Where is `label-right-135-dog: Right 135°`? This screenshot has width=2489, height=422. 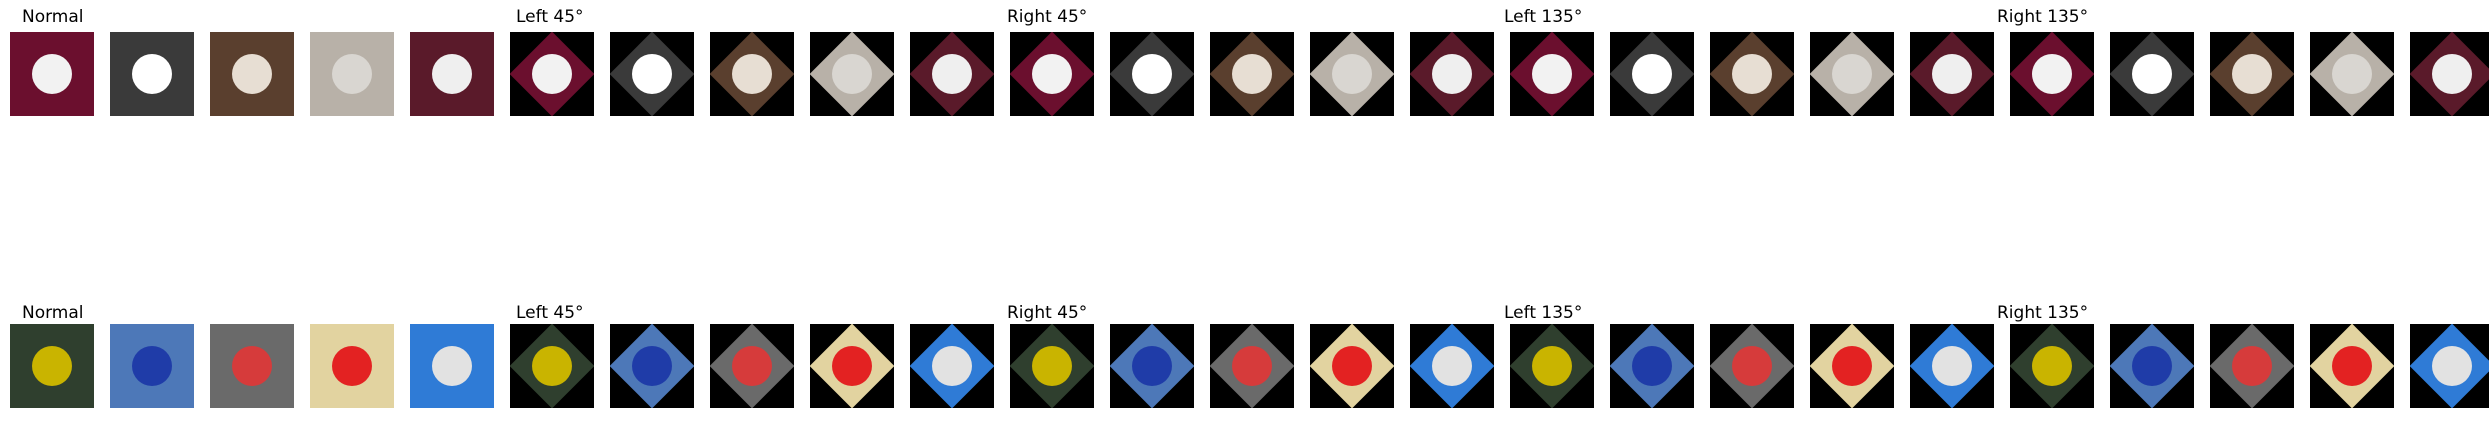
label-right-135-dog: Right 135° is located at coordinates (2043, 17).